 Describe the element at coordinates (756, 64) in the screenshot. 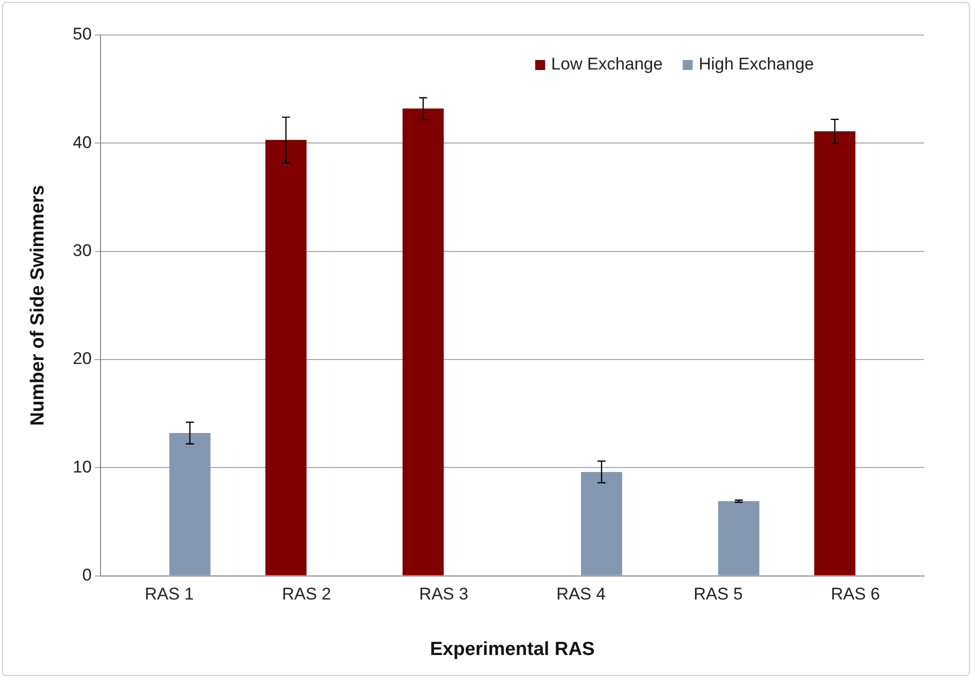

I see `legend-label: High Exchange` at that location.